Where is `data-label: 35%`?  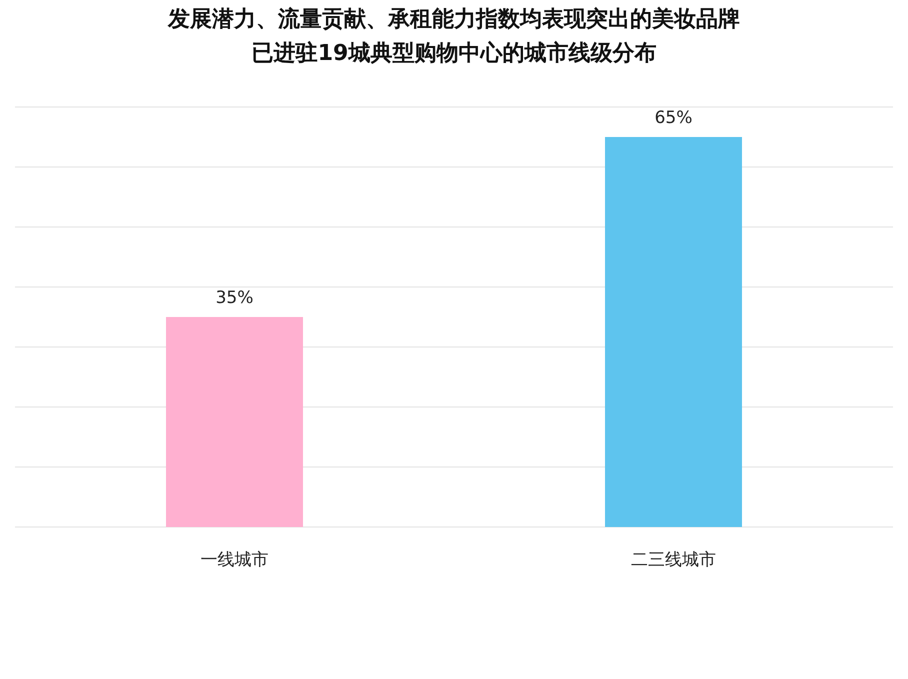
data-label: 35% is located at coordinates (235, 298).